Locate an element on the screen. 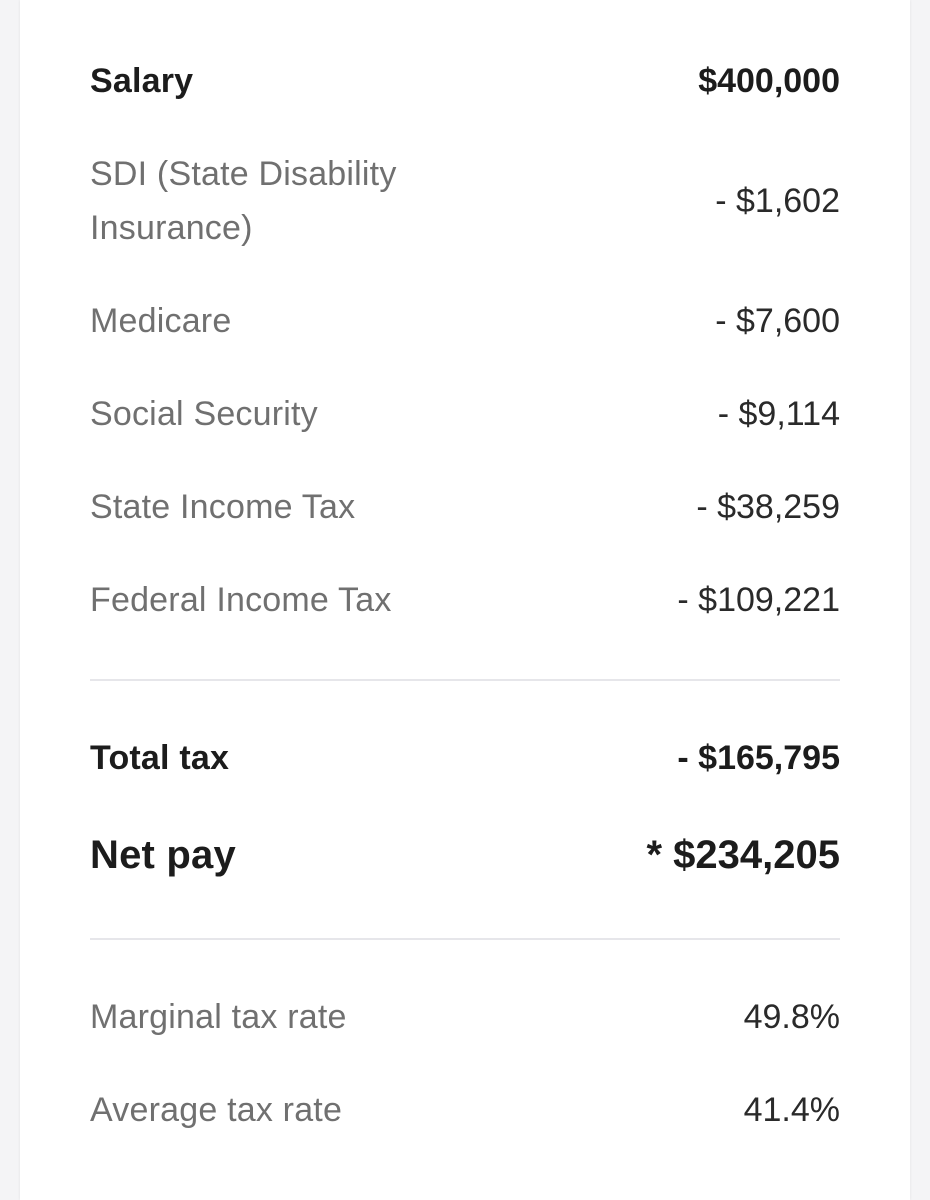 The image size is (930, 1200). net-pay-label: Net pay is located at coordinates (163, 854).